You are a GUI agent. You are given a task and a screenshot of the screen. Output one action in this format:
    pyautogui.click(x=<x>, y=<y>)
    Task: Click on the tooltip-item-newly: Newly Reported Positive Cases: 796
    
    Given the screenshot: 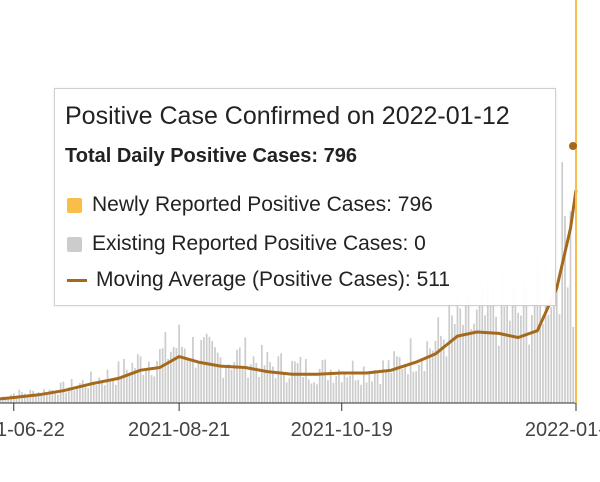 What is the action you would take?
    pyautogui.click(x=250, y=205)
    